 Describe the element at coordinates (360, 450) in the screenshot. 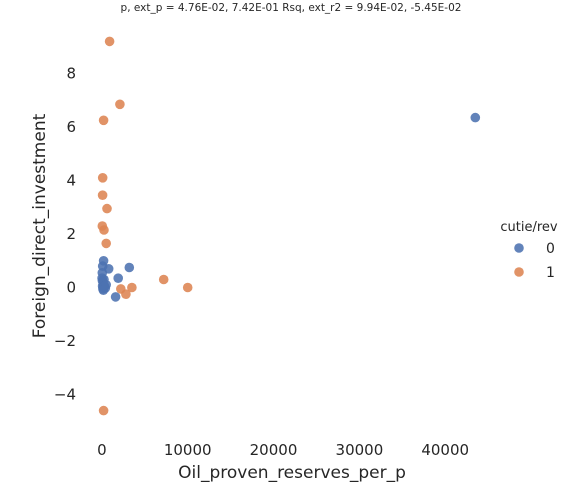

I see `x-tick-label: 30000` at that location.